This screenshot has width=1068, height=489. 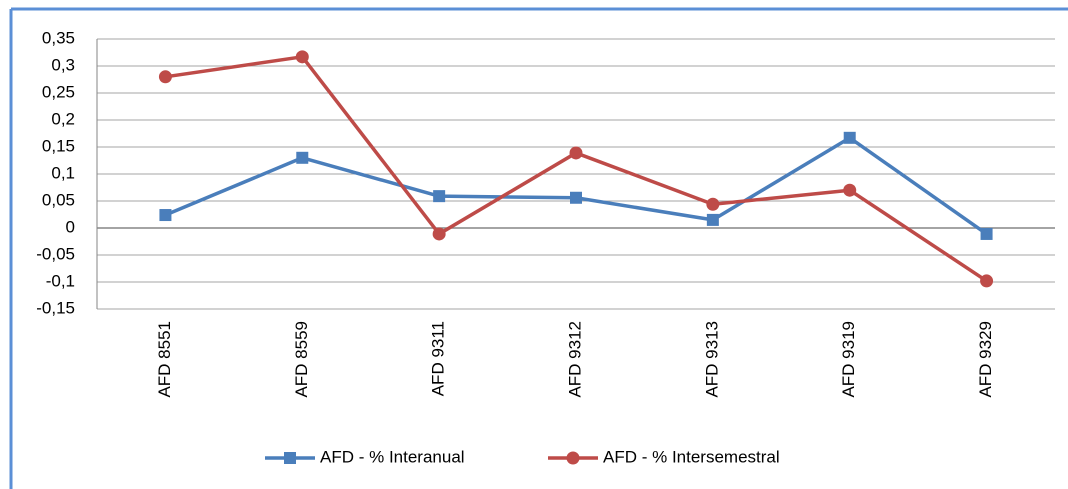 What do you see at coordinates (58, 145) in the screenshot?
I see `y-tick-label: 0,15` at bounding box center [58, 145].